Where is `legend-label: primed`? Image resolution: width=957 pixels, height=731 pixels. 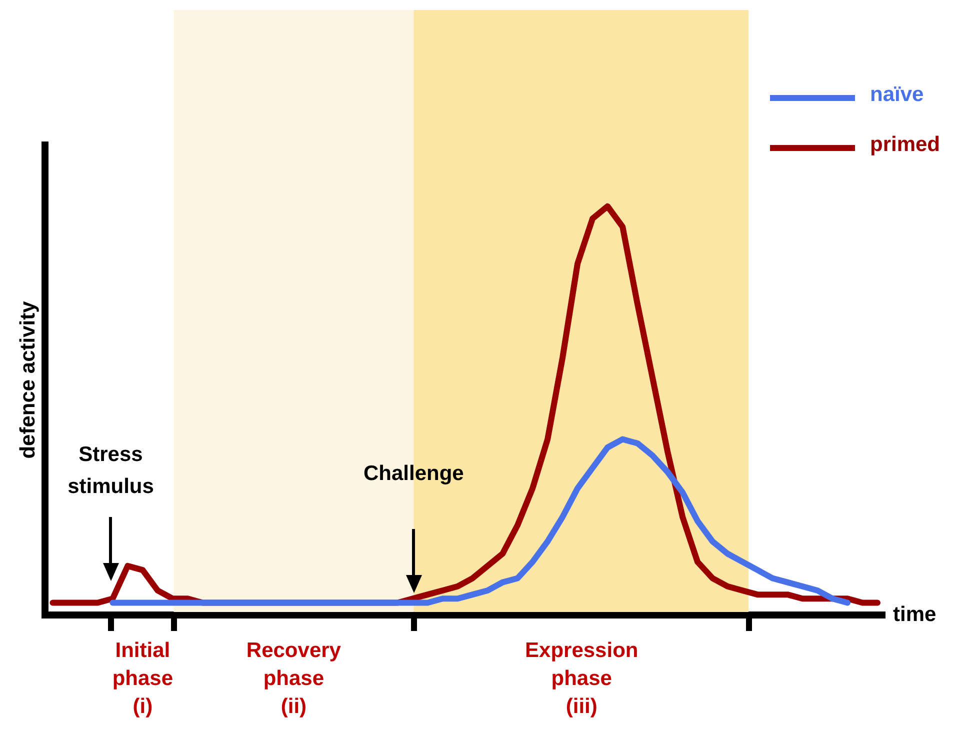 legend-label: primed is located at coordinates (905, 144).